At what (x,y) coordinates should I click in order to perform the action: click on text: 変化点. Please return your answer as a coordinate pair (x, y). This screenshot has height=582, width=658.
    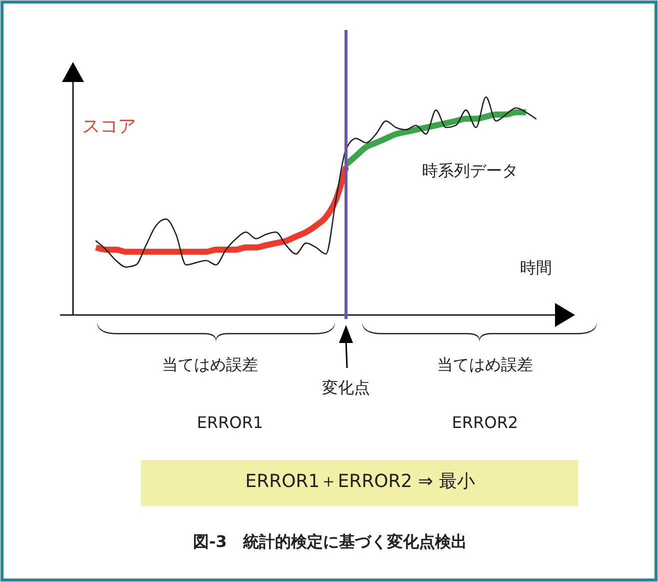
    Looking at the image, I should click on (346, 387).